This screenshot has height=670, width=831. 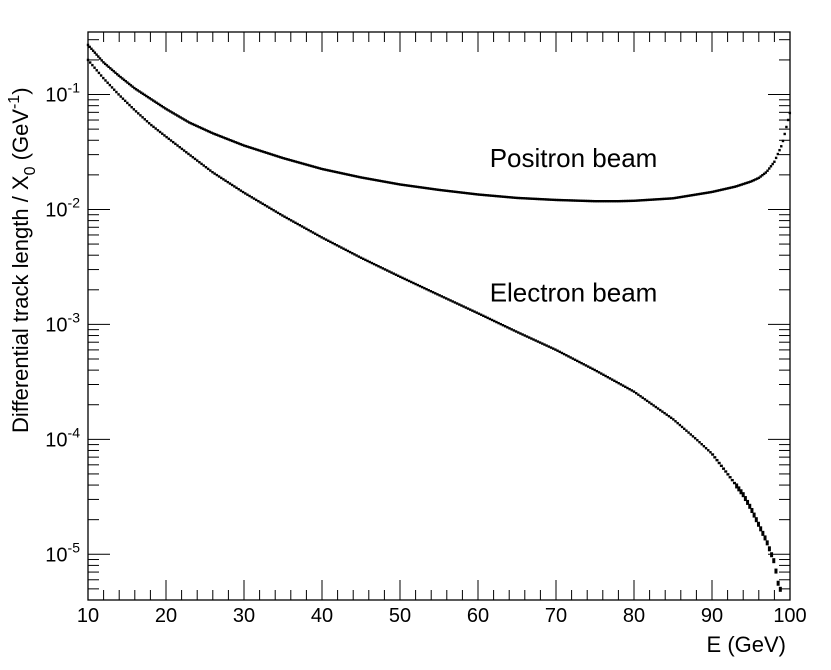 What do you see at coordinates (62, 437) in the screenshot?
I see `y-tick-label: 10-4` at bounding box center [62, 437].